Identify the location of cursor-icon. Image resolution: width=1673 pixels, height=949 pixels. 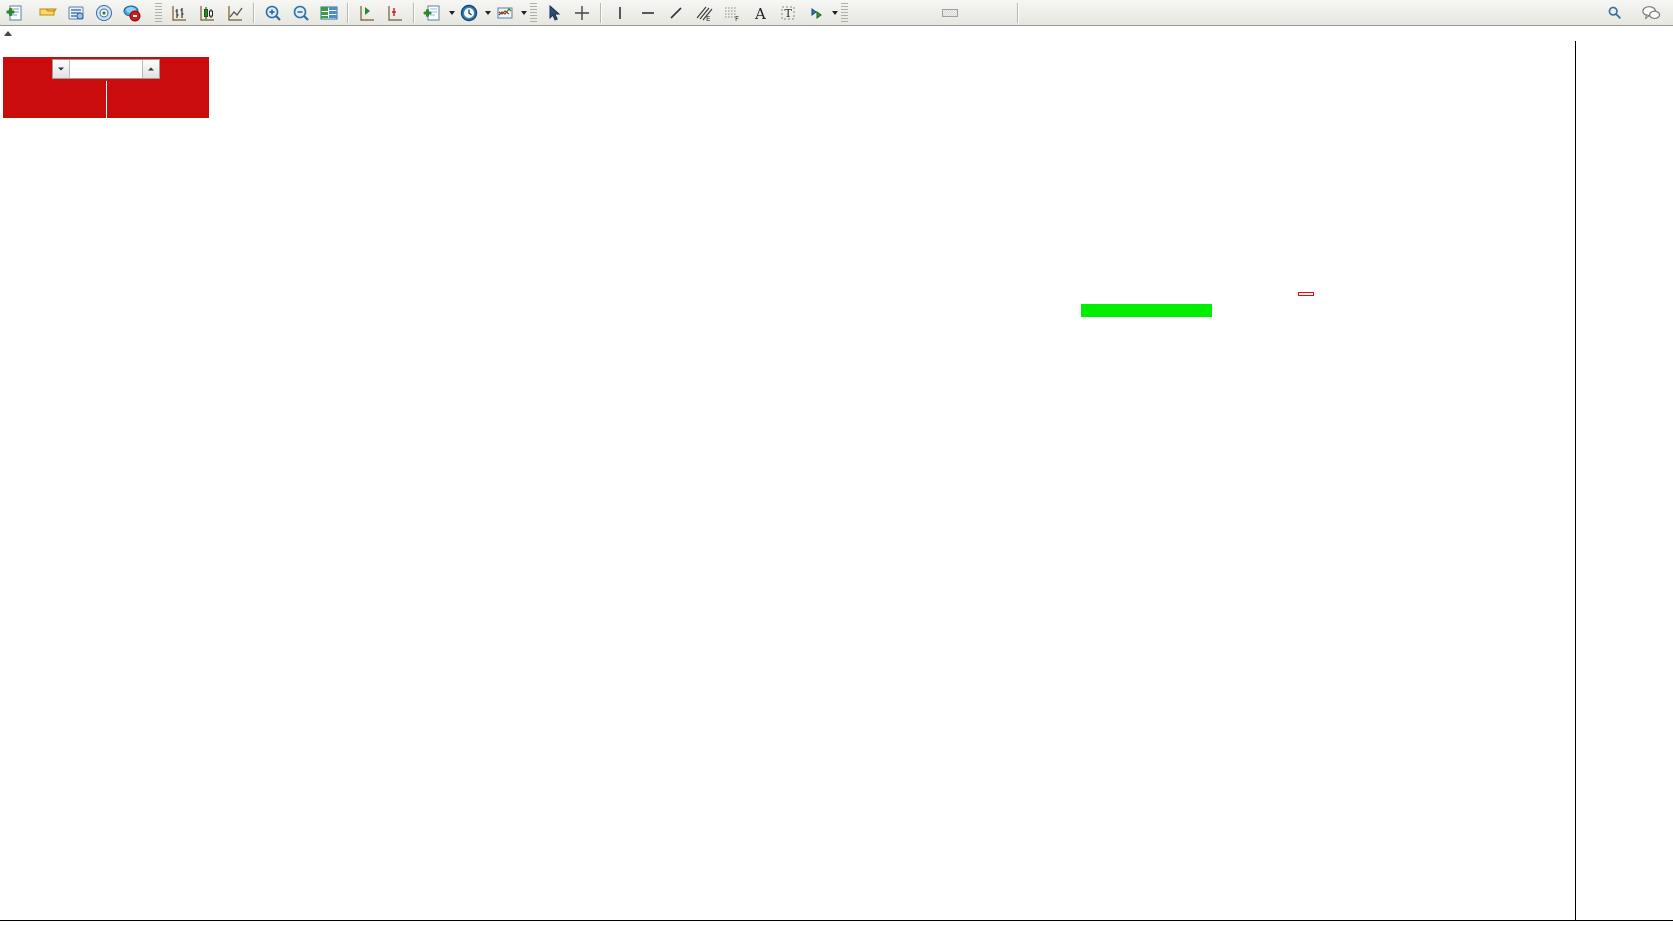
(554, 13).